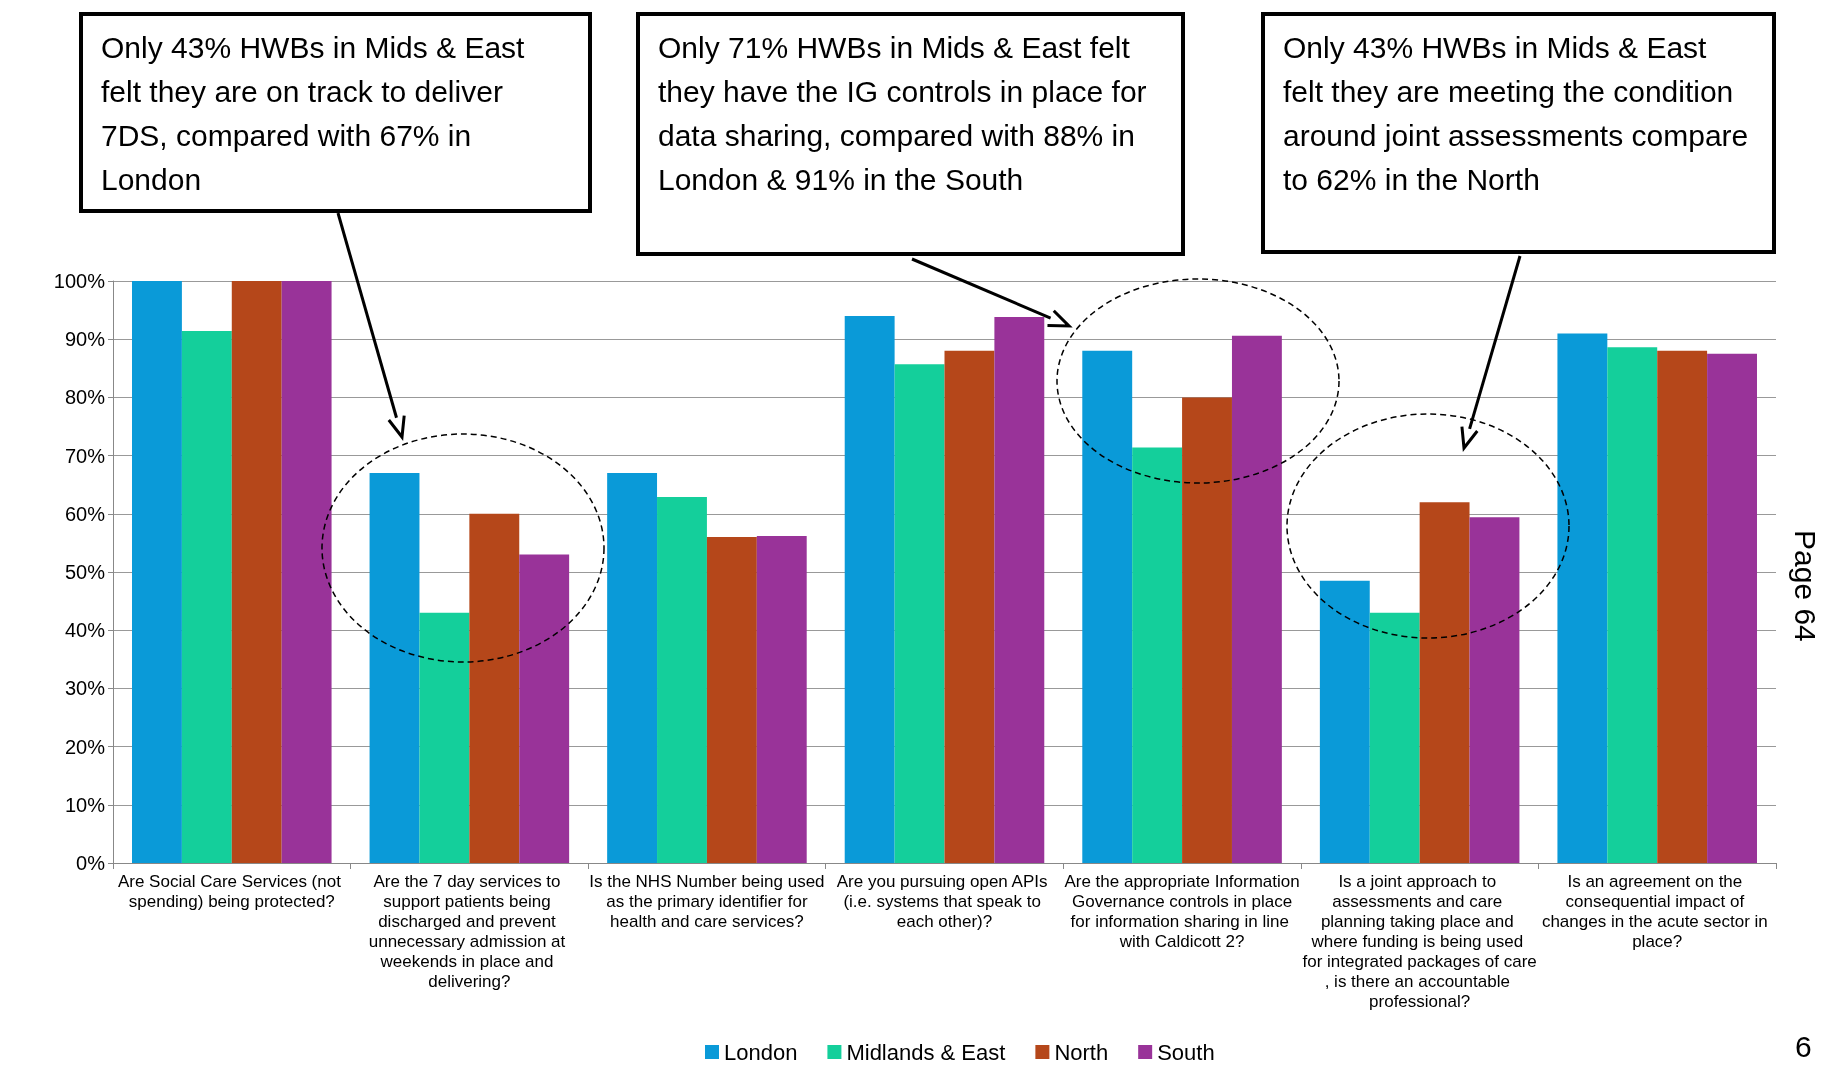  Describe the element at coordinates (1803, 1047) in the screenshot. I see `text: 6` at that location.